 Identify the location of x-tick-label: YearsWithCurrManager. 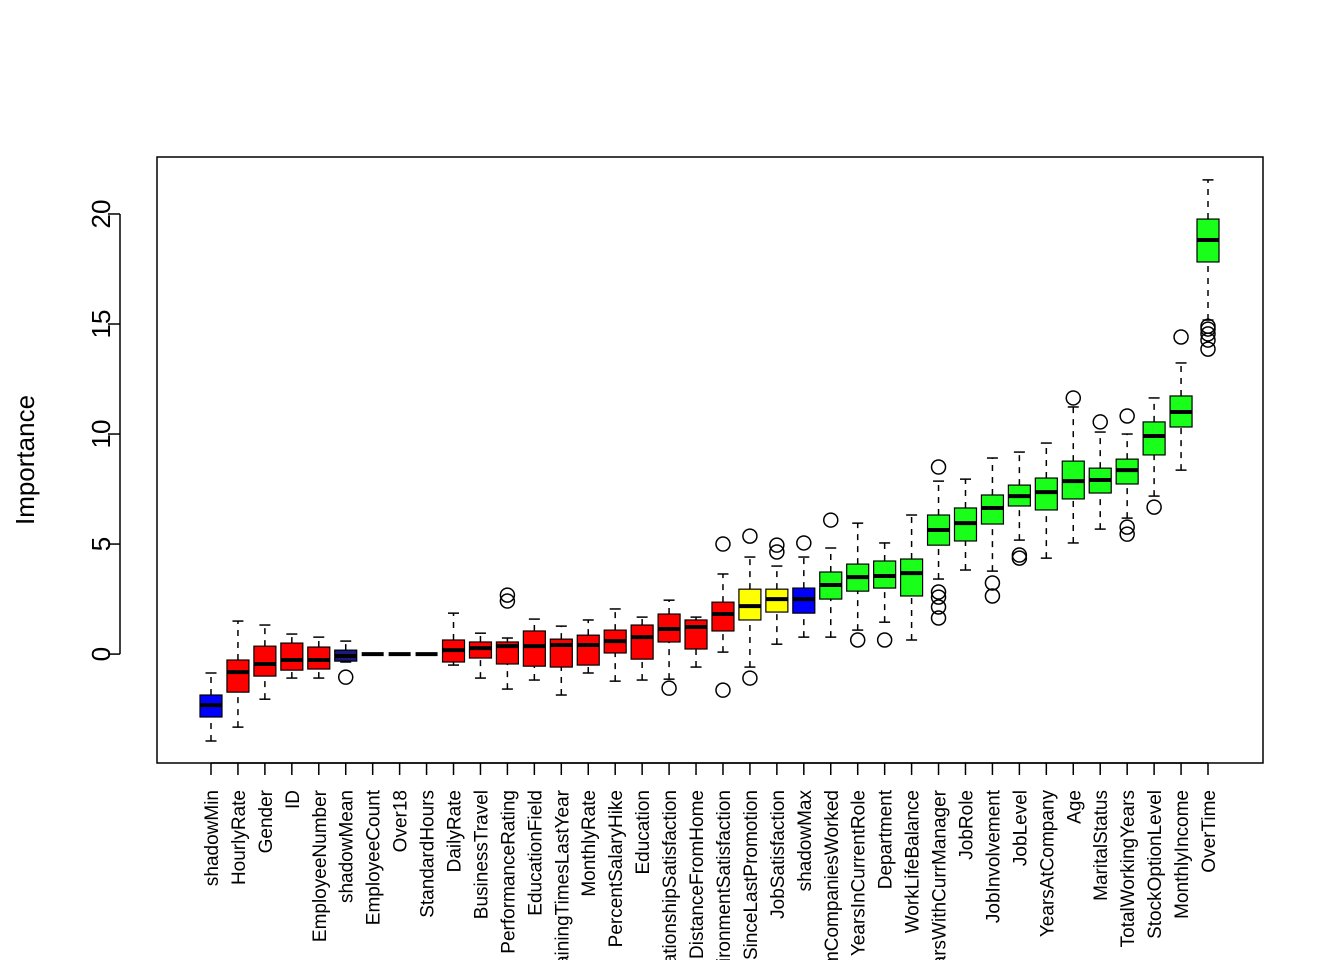
(940, 874).